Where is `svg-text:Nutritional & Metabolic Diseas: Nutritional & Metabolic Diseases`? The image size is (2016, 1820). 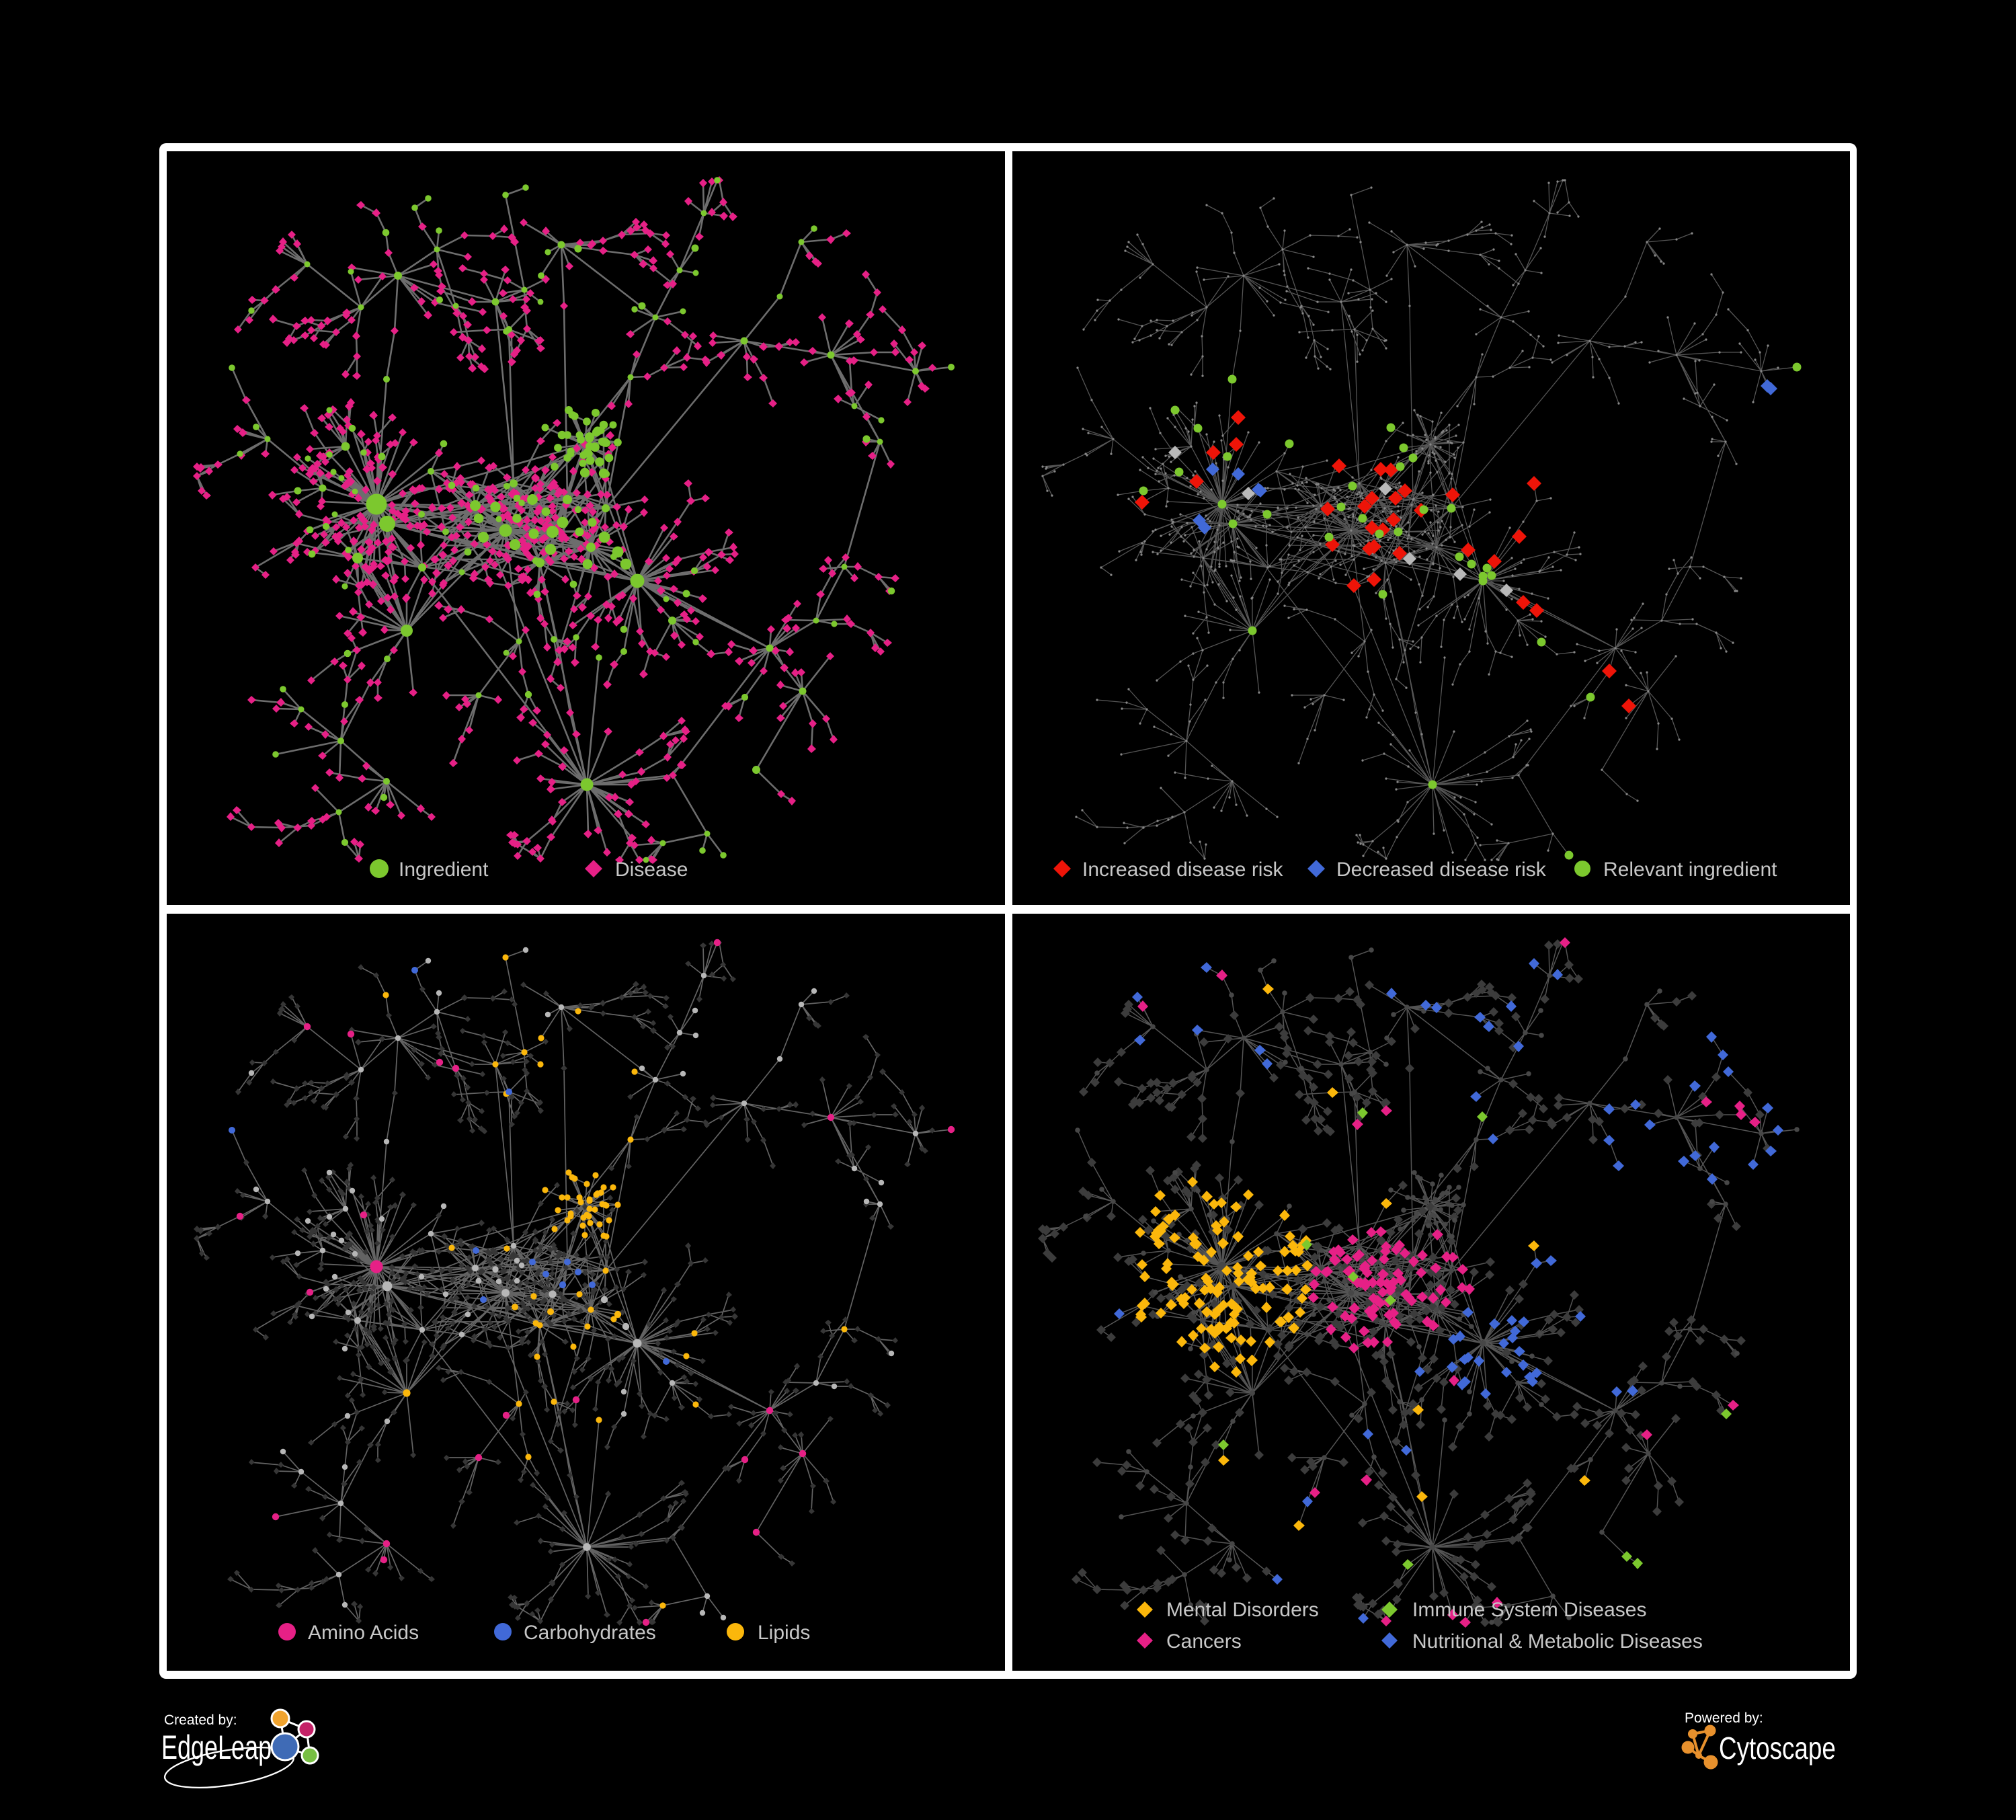 svg-text:Nutritional & Metabolic Diseas: Nutritional & Metabolic Diseases is located at coordinates (1557, 1641).